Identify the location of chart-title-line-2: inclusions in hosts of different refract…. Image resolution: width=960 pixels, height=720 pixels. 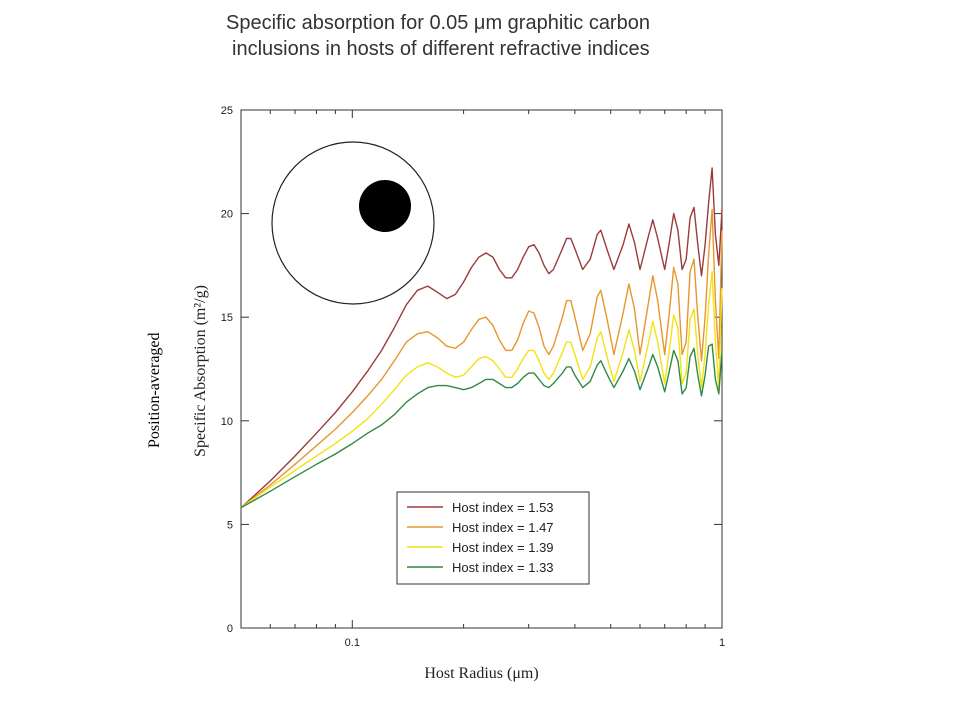
(441, 49).